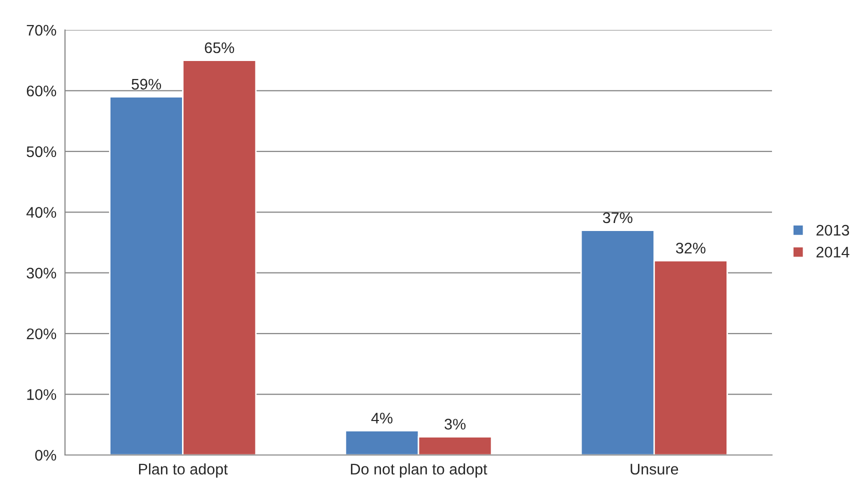 The image size is (856, 495). I want to click on data-label: 3%, so click(455, 424).